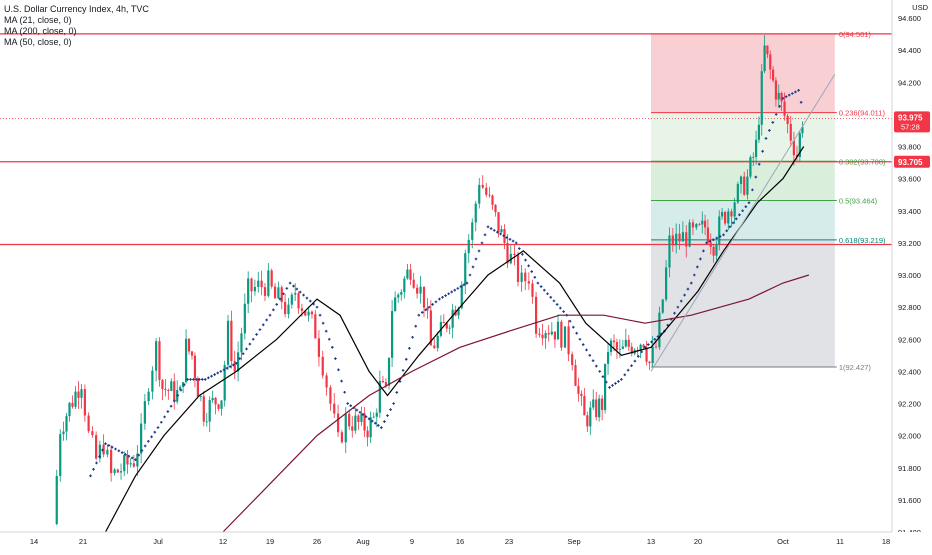 The height and width of the screenshot is (555, 932). What do you see at coordinates (466, 540) in the screenshot?
I see `time-axis: 14 21 Jul 12 19 26 Aug 9 16 23 Sep 13 20 Oct 11 18` at bounding box center [466, 540].